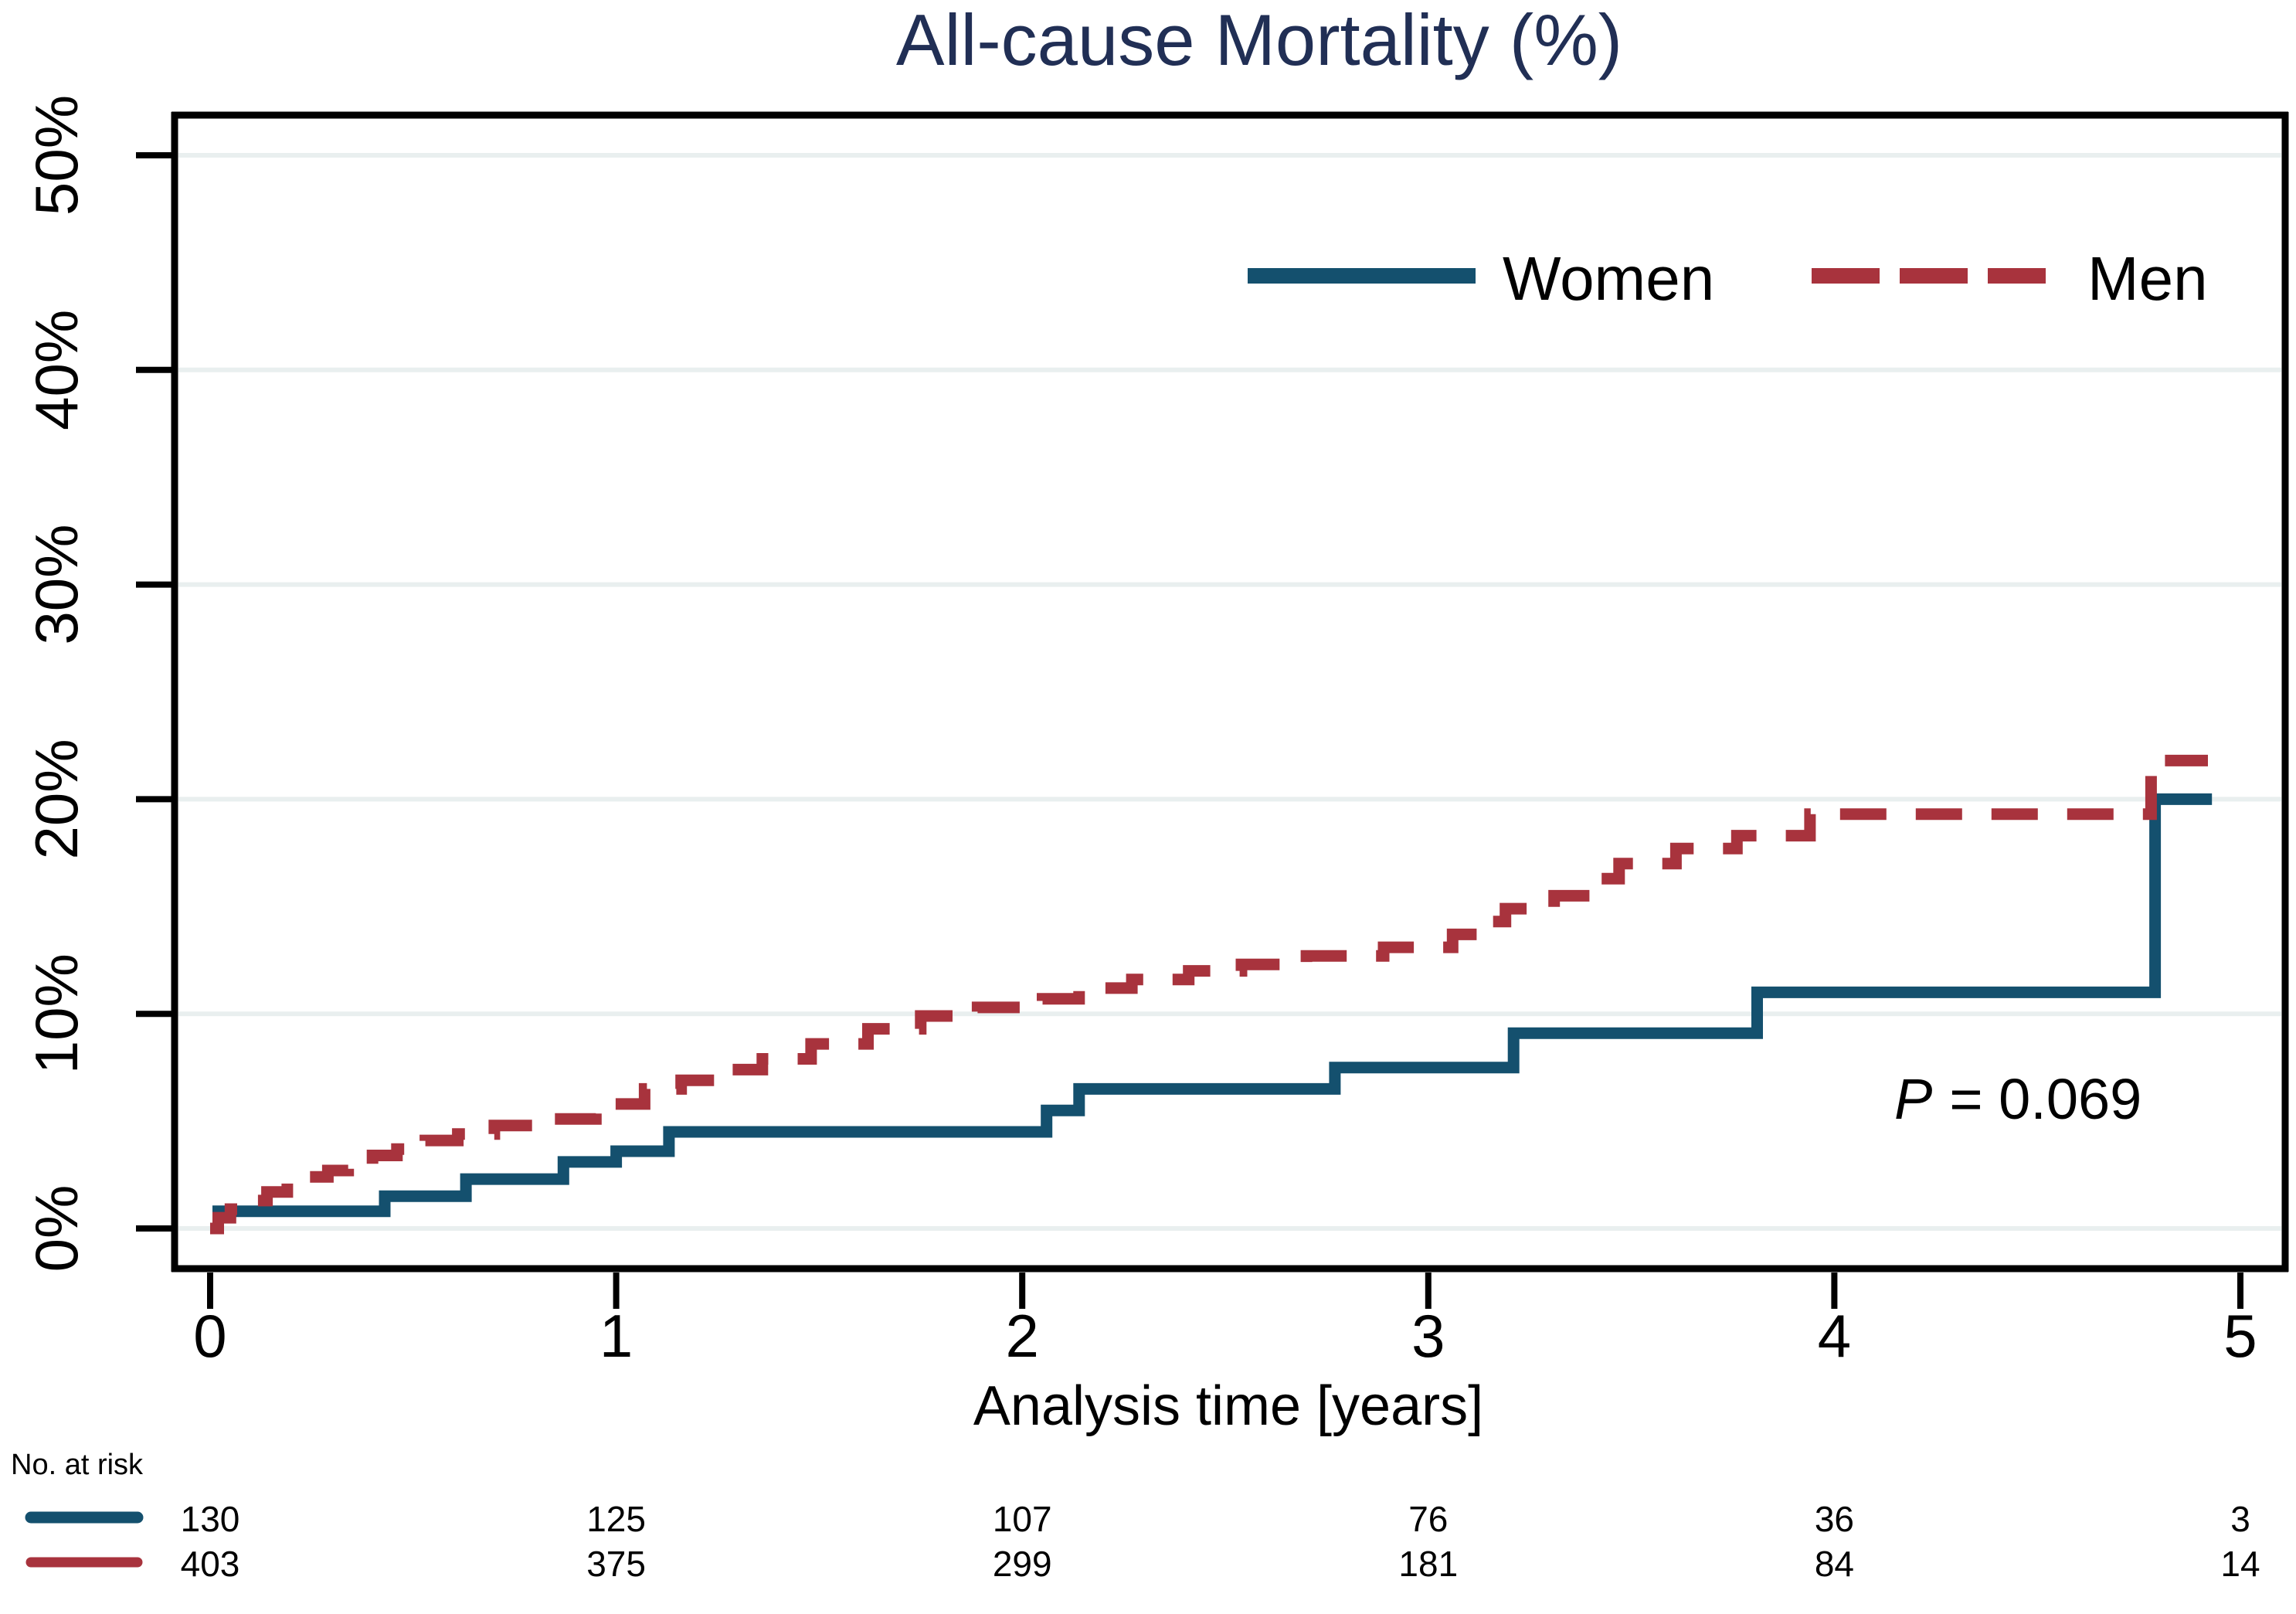 The image size is (2296, 1614). I want to click on p-value-symbol: P, so click(1913, 1099).